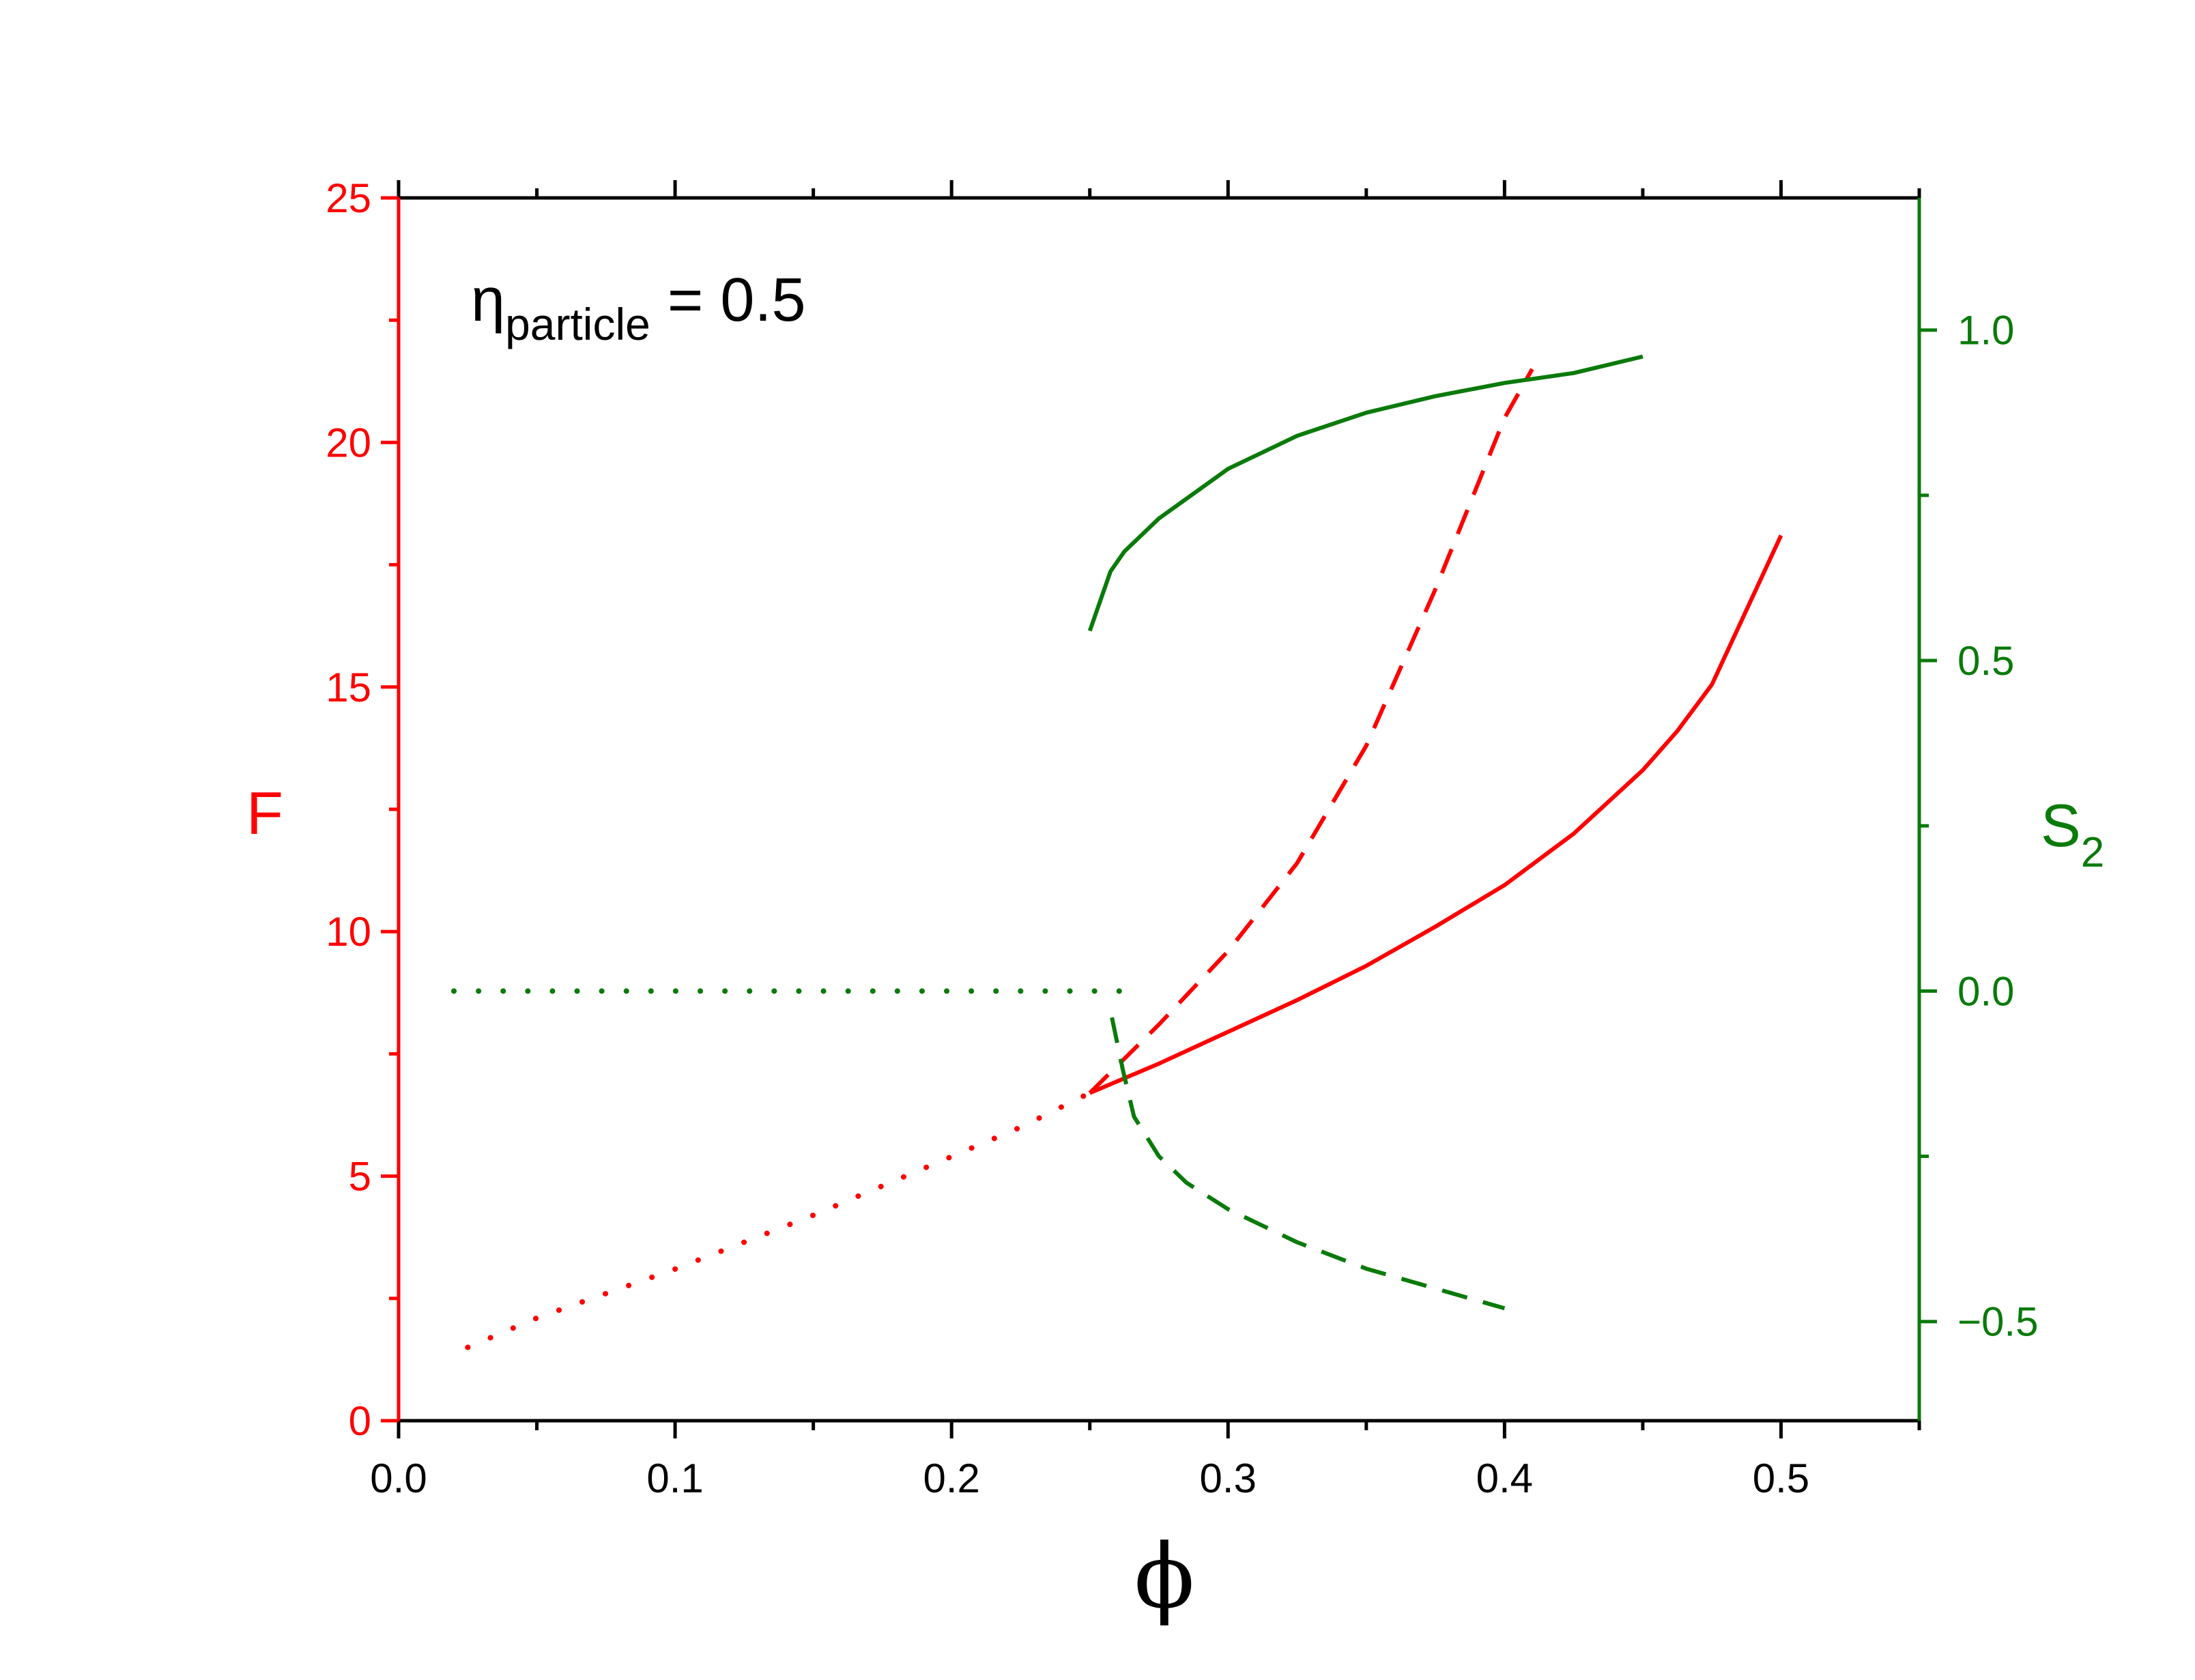 This screenshot has width=2195, height=1680. I want to click on annotation: ηparticle = 0.5, so click(638, 307).